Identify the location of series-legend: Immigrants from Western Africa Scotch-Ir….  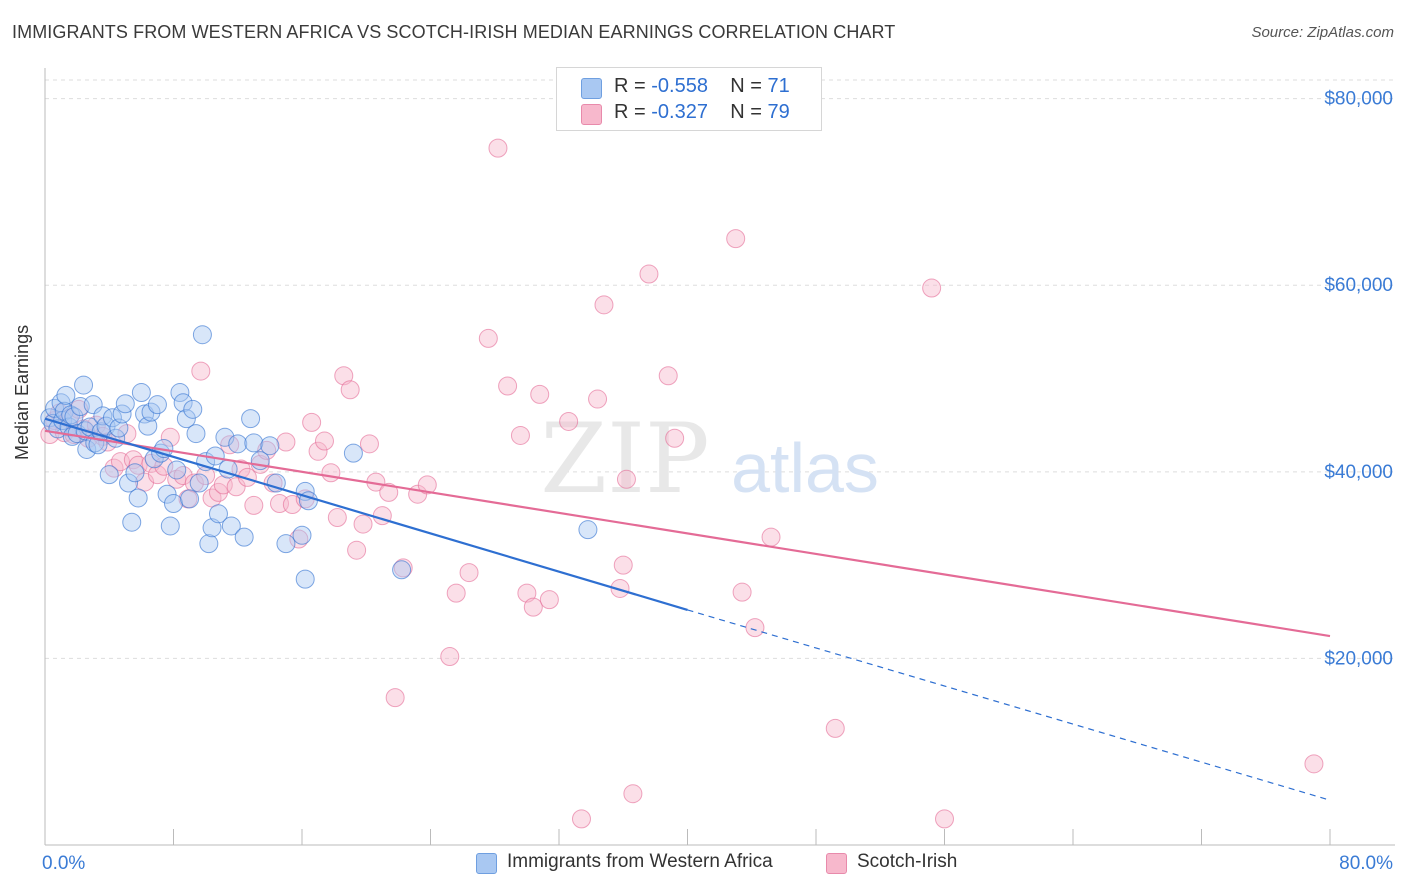
(703, 865).